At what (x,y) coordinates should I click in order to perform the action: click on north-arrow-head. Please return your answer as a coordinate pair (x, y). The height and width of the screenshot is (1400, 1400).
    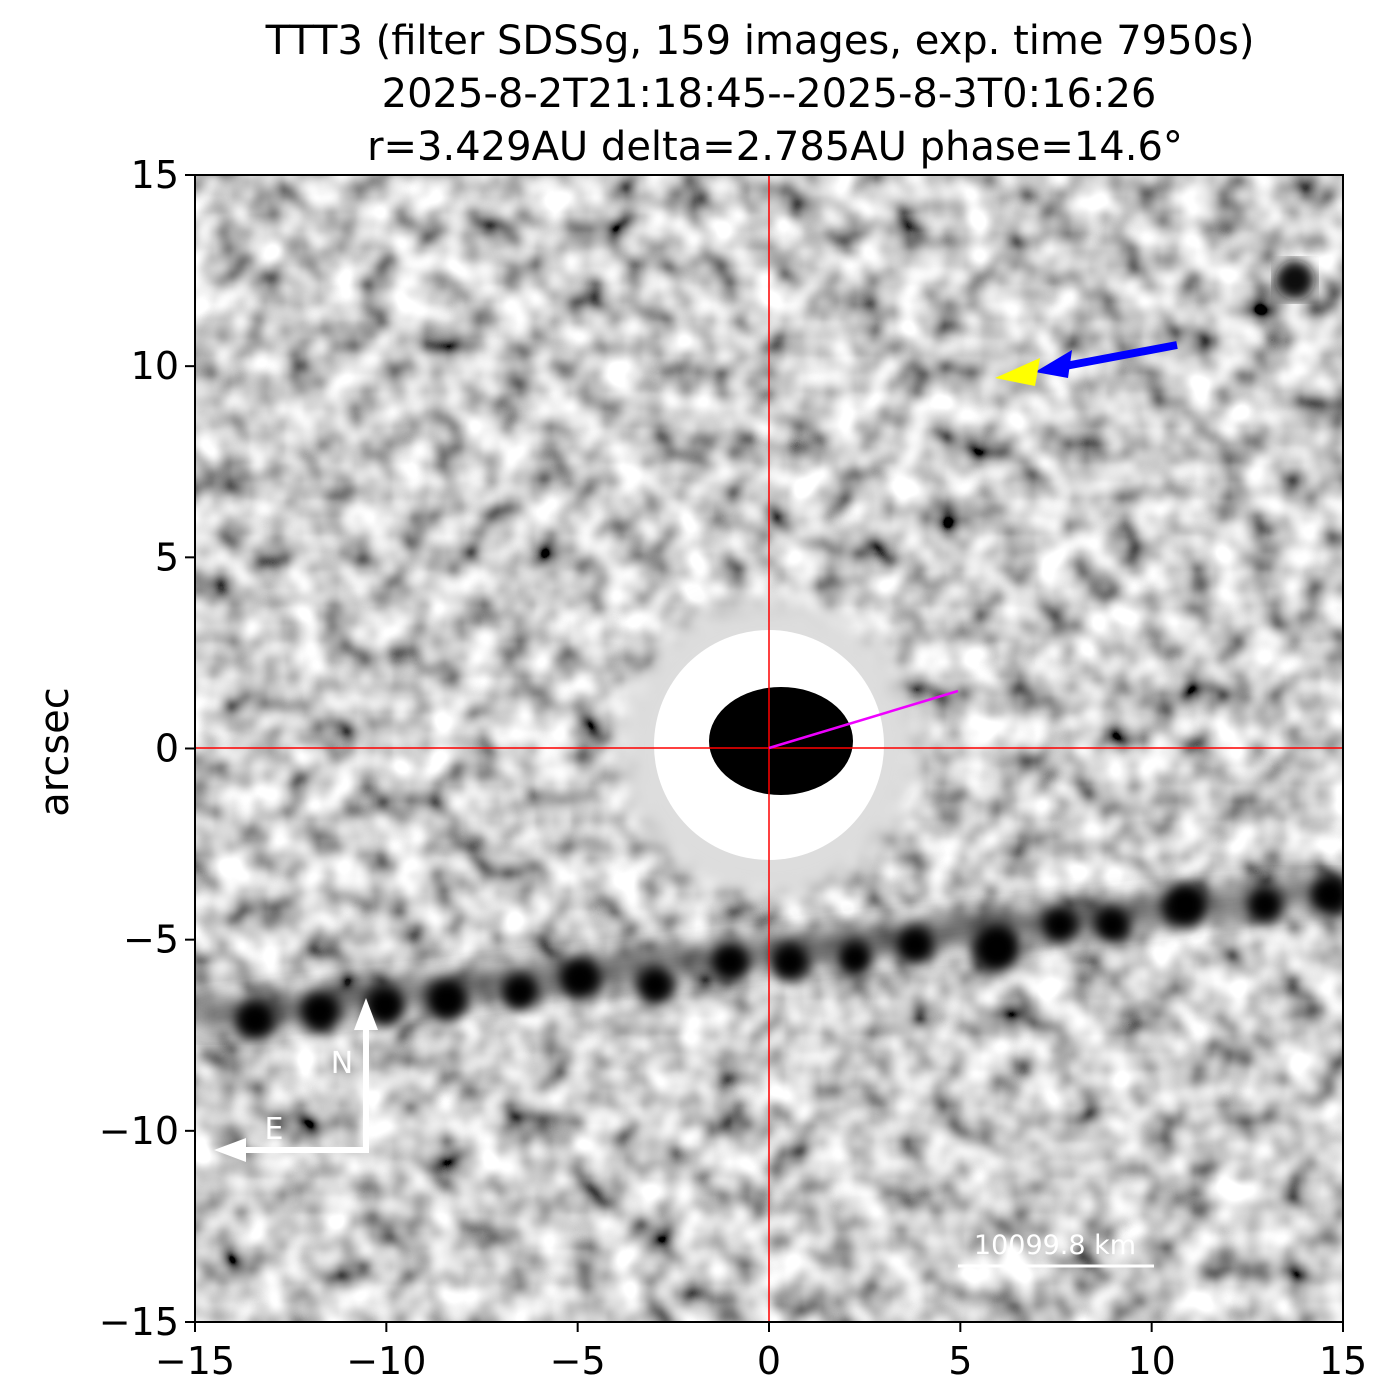
    Looking at the image, I should click on (366, 1014).